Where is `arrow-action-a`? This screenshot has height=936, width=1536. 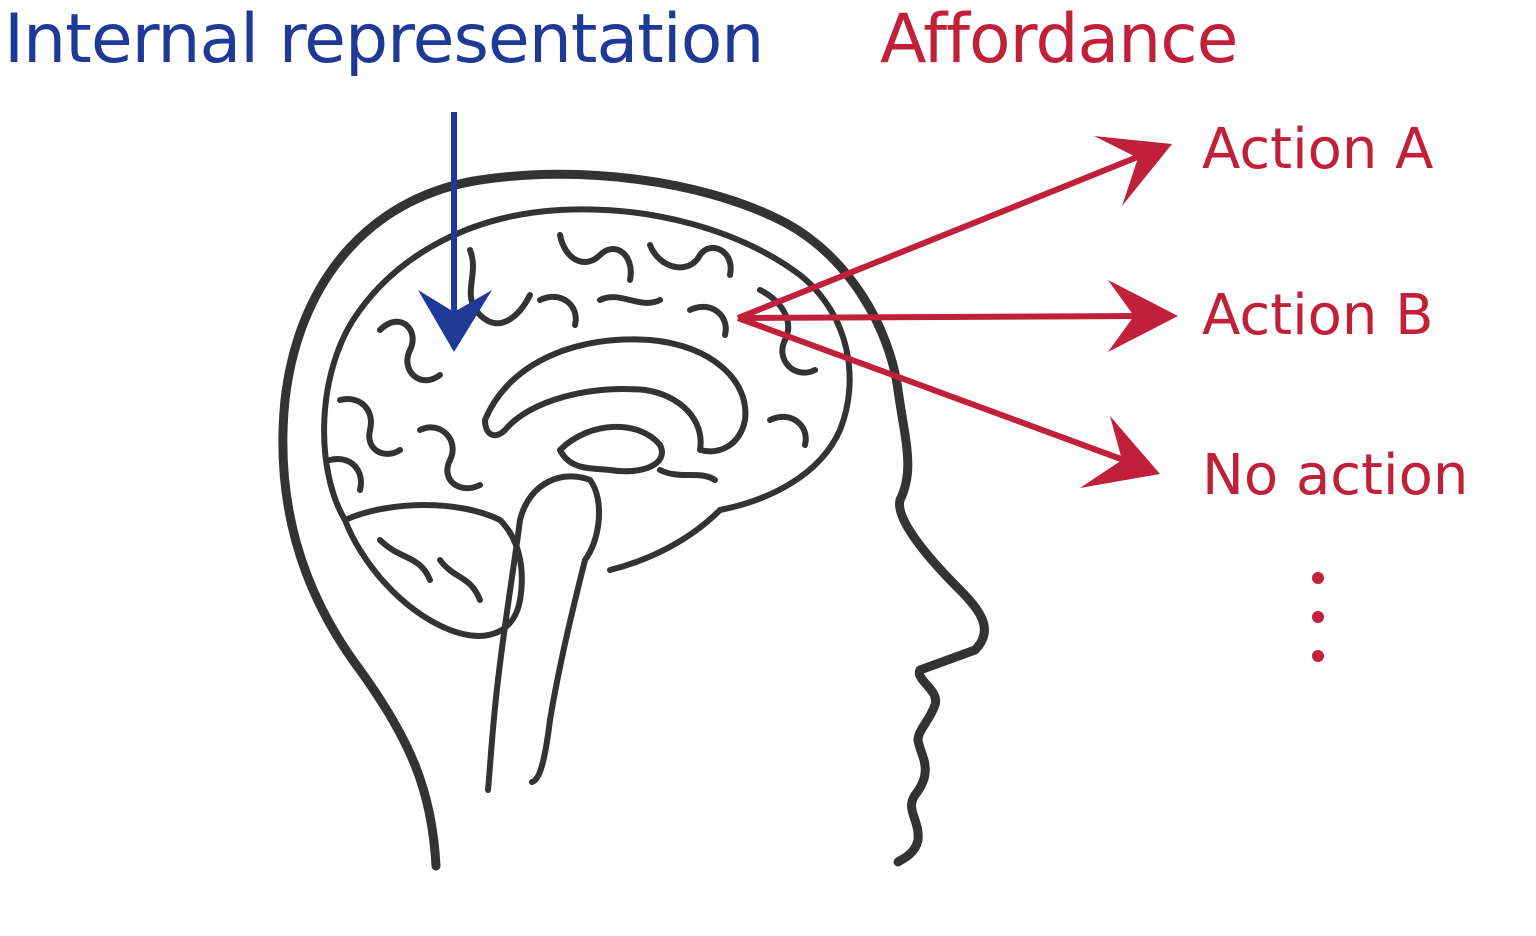 arrow-action-a is located at coordinates (944, 235).